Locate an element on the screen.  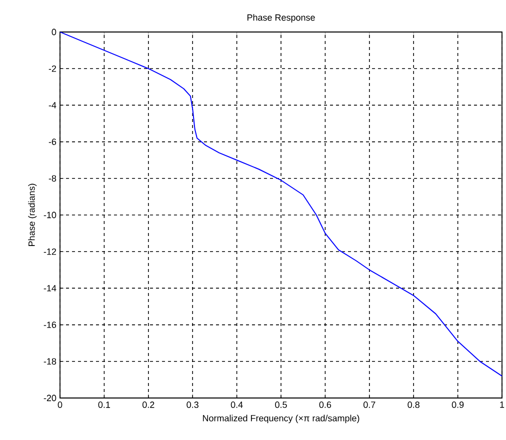
x-tick-label: 0.4 is located at coordinates (236, 405).